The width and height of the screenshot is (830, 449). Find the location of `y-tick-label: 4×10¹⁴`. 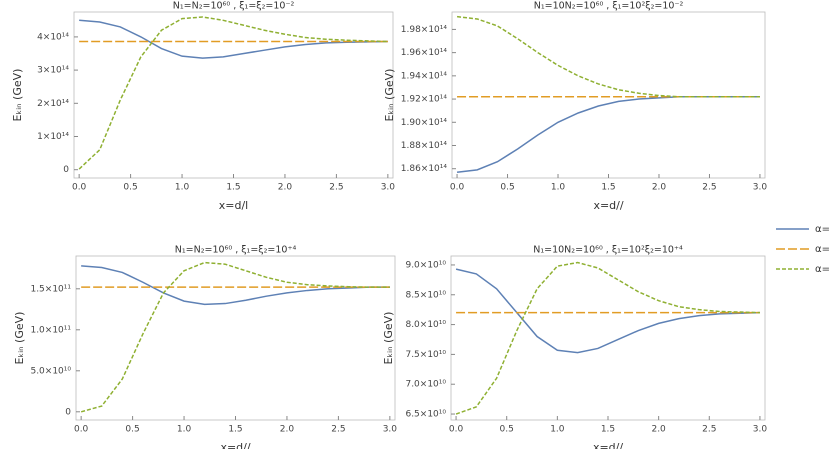

y-tick-label: 4×10¹⁴ is located at coordinates (53, 37).